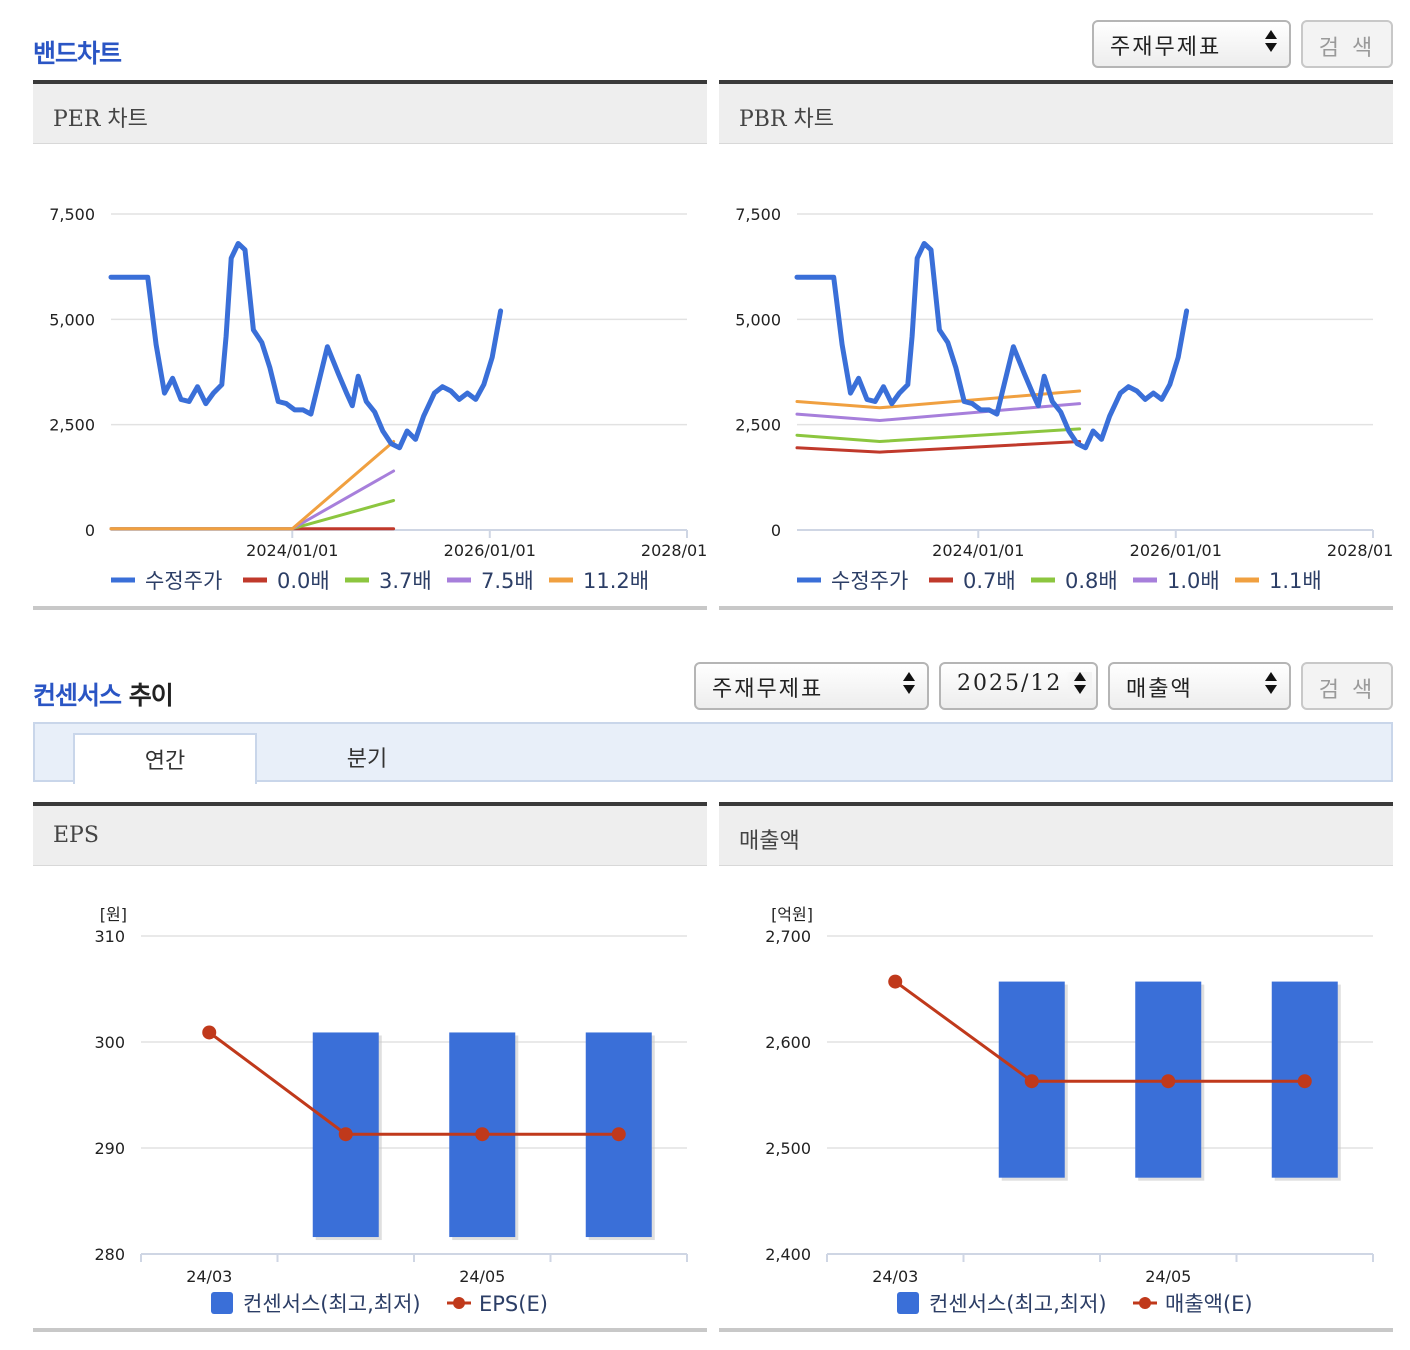 Image resolution: width=1410 pixels, height=1350 pixels. What do you see at coordinates (151, 695) in the screenshot?
I see `consensus-title-dark: 추이` at bounding box center [151, 695].